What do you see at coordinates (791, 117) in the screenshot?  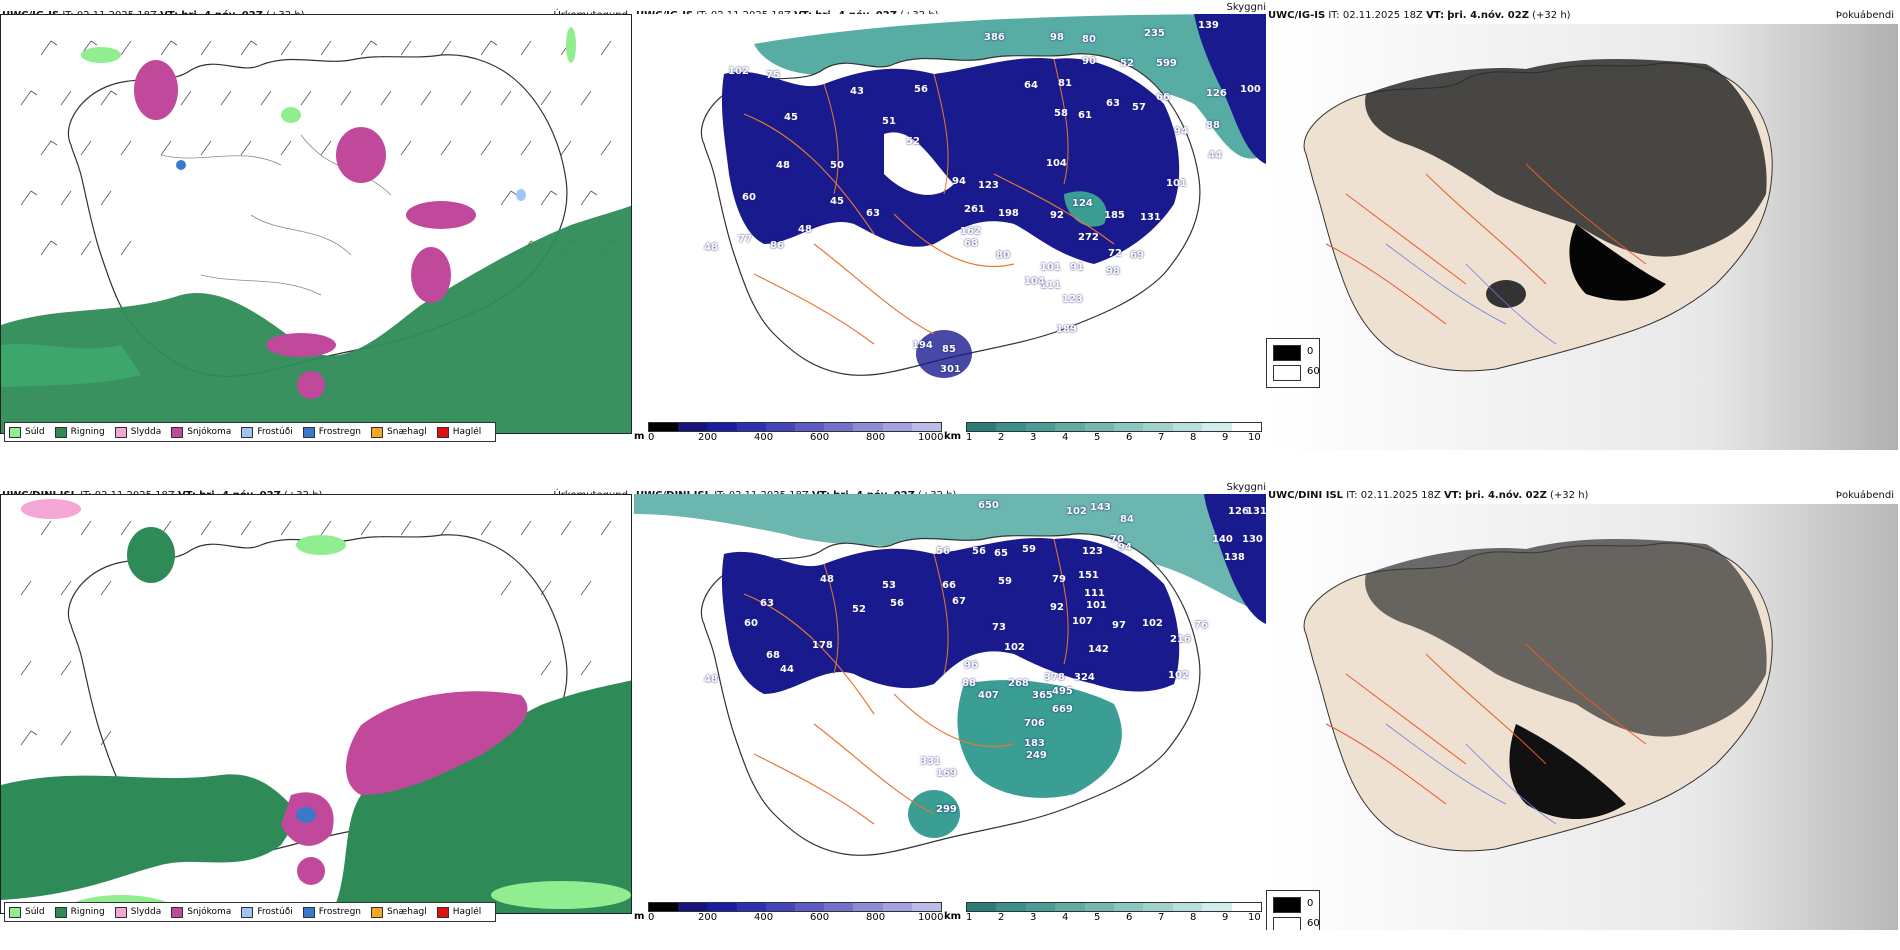 I see `cloud-base-label: 45` at bounding box center [791, 117].